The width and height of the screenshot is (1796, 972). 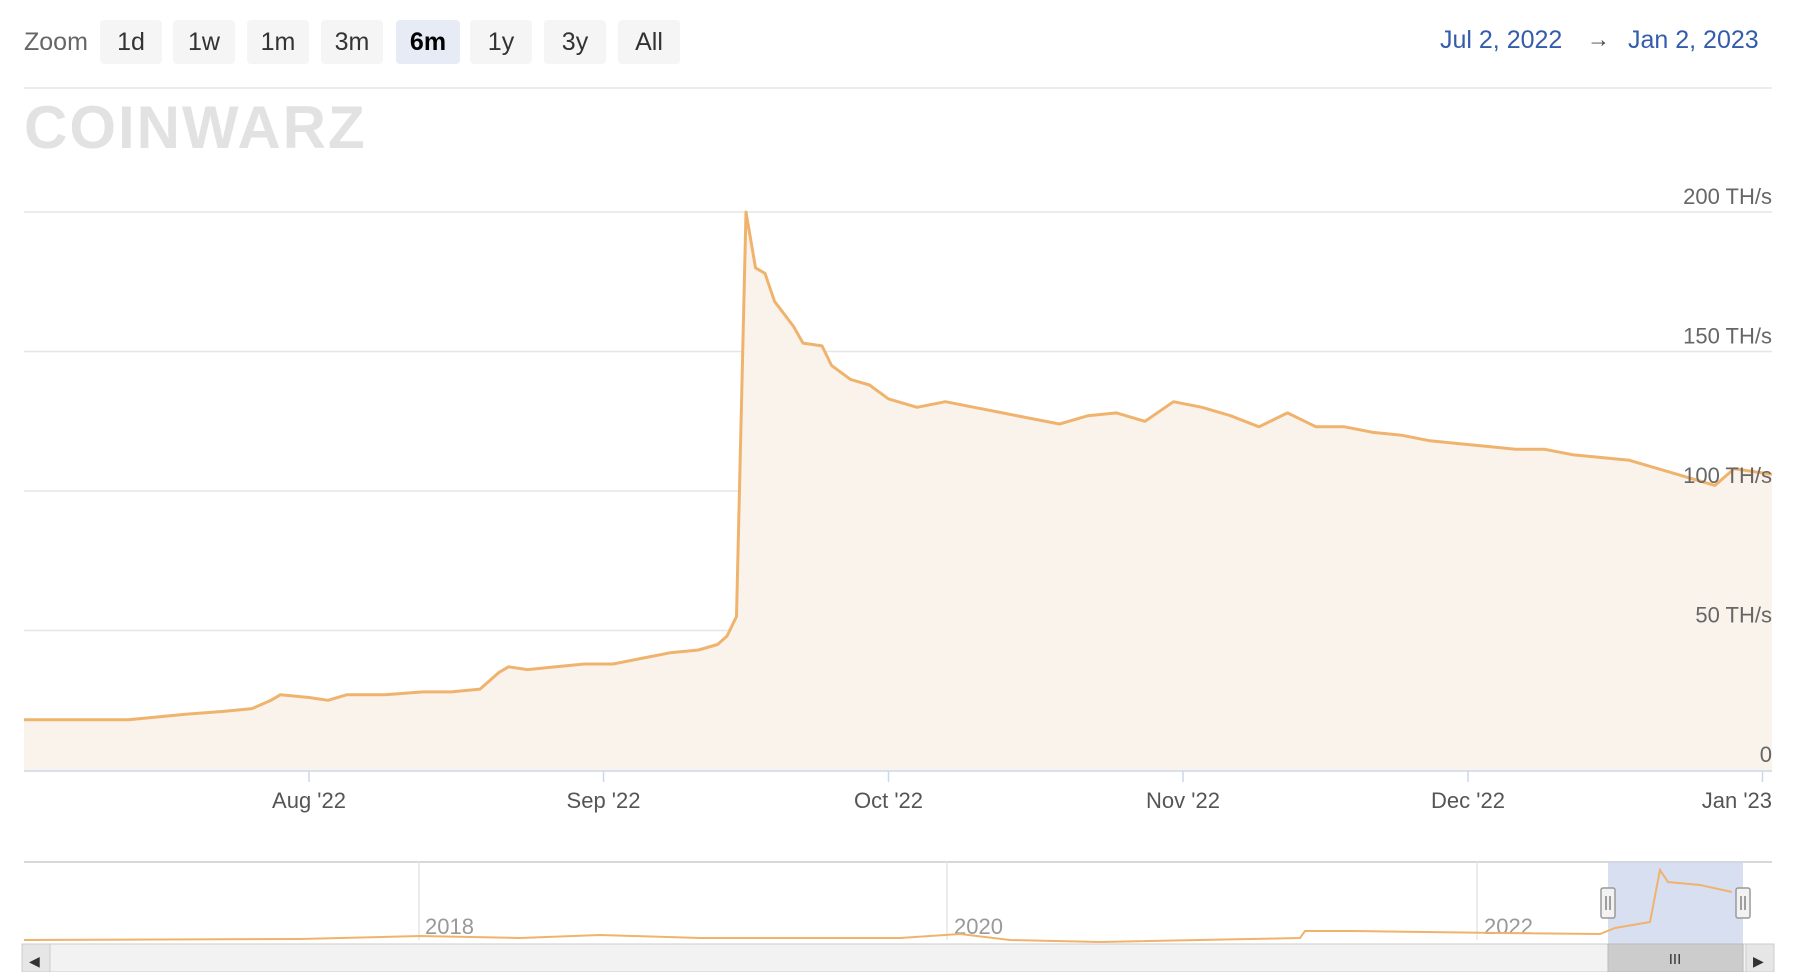 What do you see at coordinates (1501, 40) in the screenshot?
I see `range-from-input: Jul 2, 2022` at bounding box center [1501, 40].